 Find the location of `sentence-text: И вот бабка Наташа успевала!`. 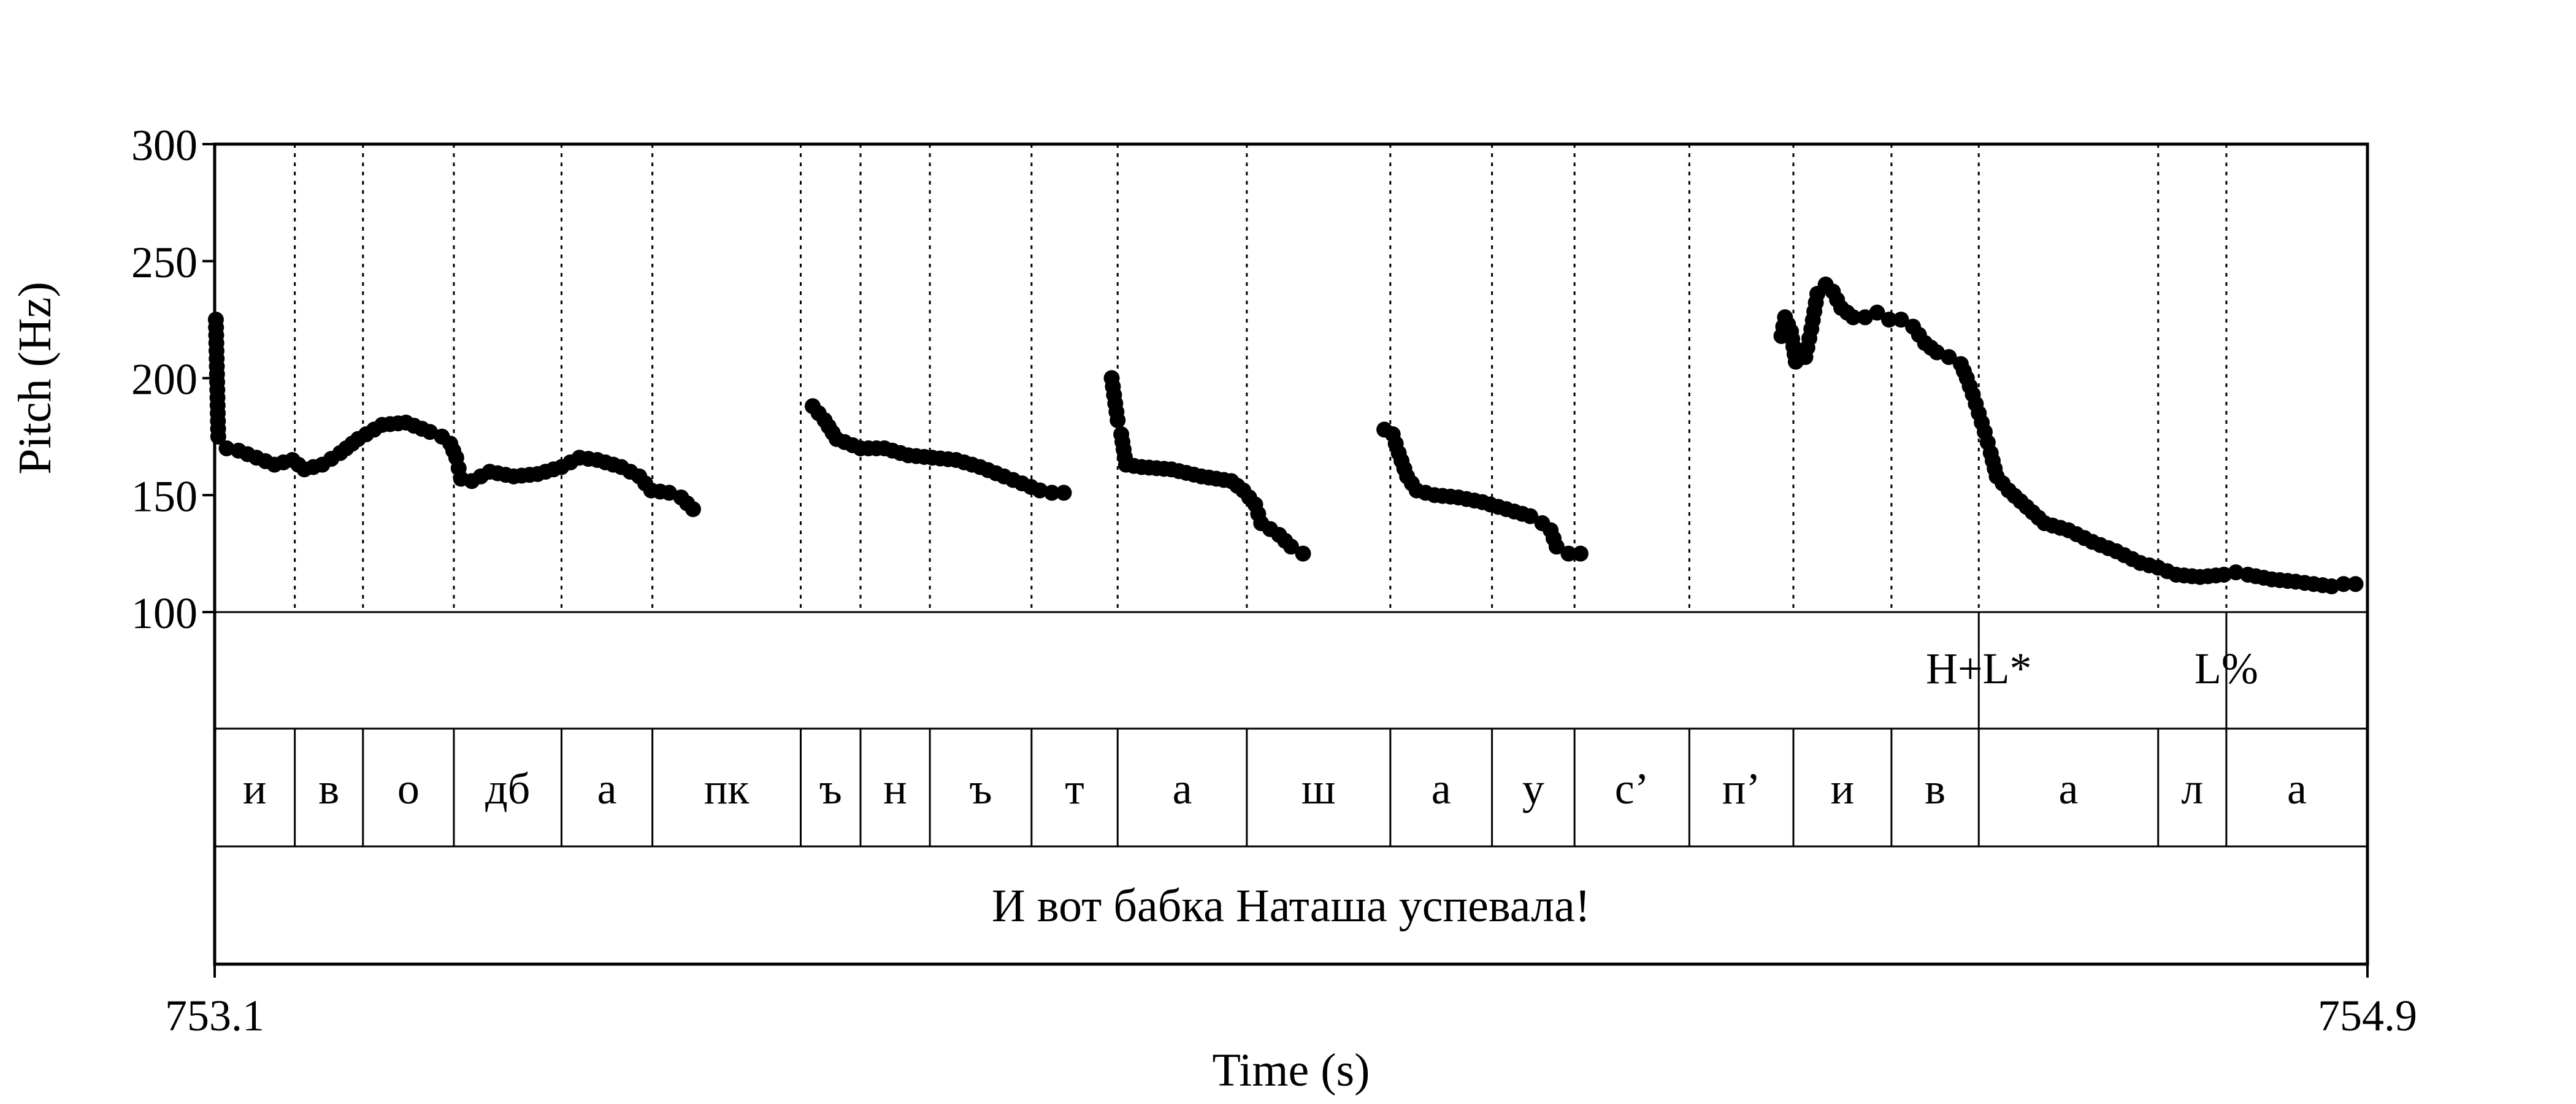

sentence-text: И вот бабка Наташа успевала! is located at coordinates (1291, 906).